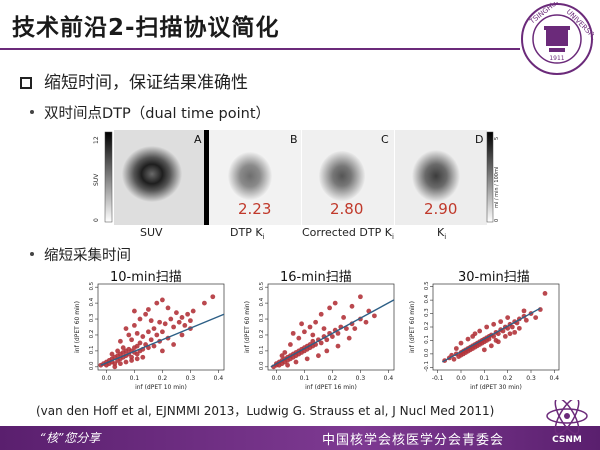  I want to click on y-tick-label: 0.3, so click(92, 317).